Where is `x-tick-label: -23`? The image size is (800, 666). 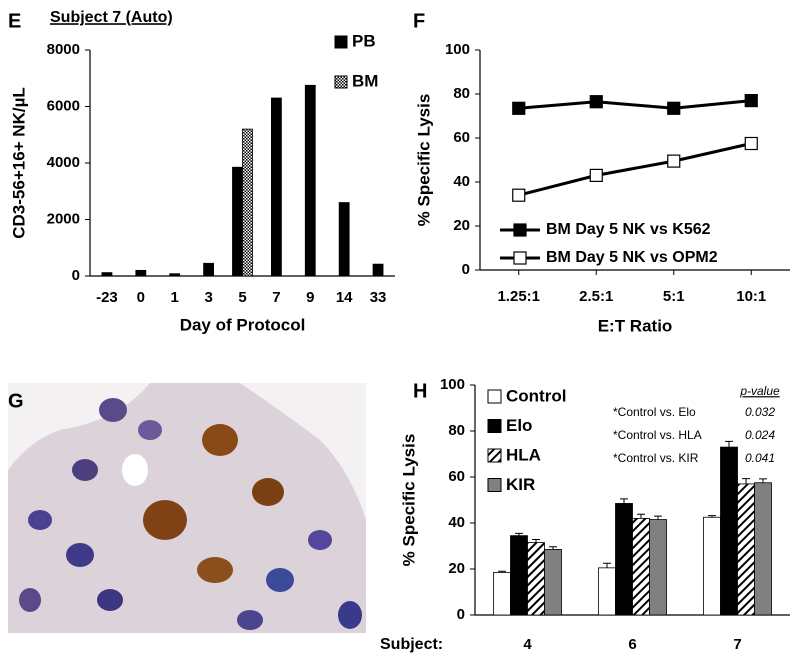 x-tick-label: -23 is located at coordinates (107, 297).